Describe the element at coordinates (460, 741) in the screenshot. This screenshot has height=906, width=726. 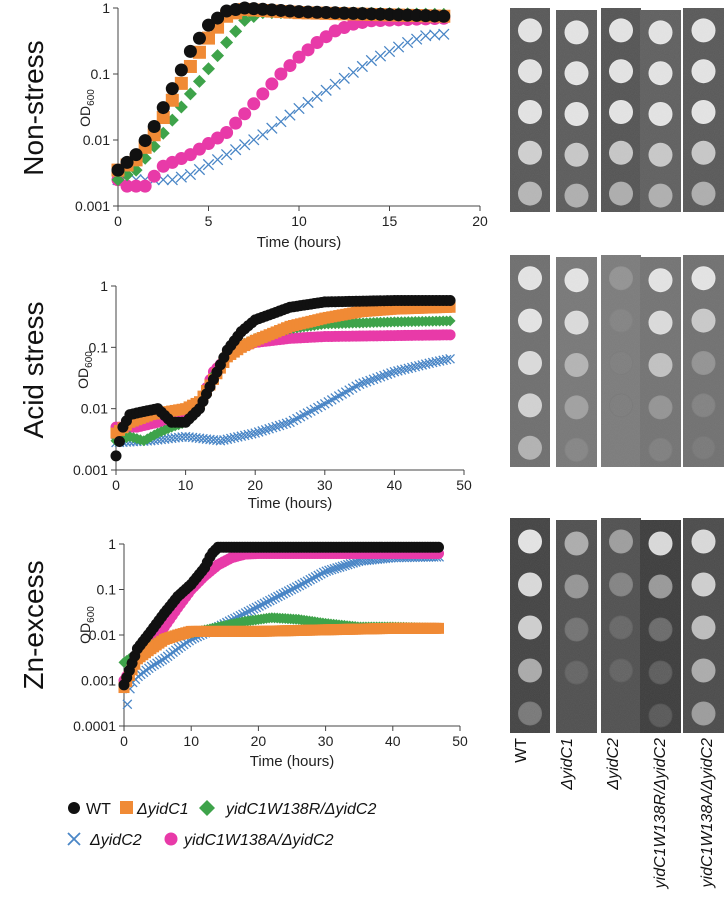
I see `x-tick-label: 50` at that location.